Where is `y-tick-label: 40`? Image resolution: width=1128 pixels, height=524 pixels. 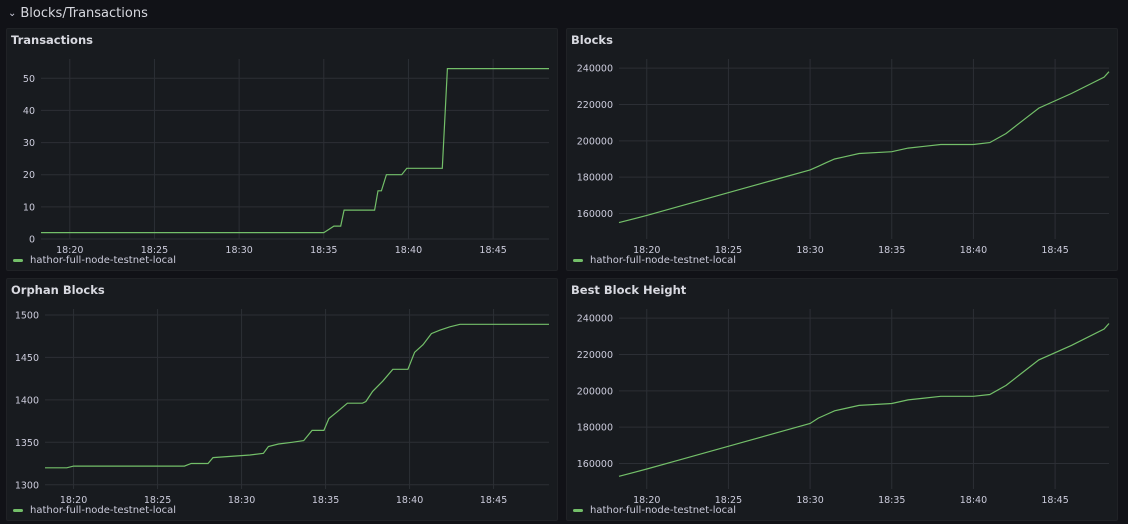
y-tick-label: 40 is located at coordinates (29, 111).